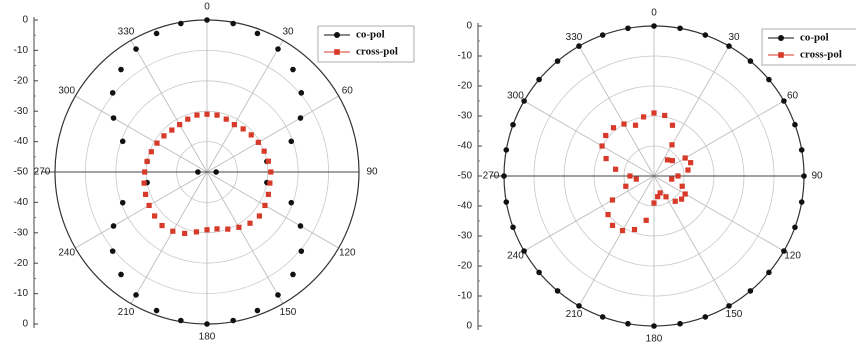  What do you see at coordinates (207, 7) in the screenshot?
I see `angle-tick-label: 0` at bounding box center [207, 7].